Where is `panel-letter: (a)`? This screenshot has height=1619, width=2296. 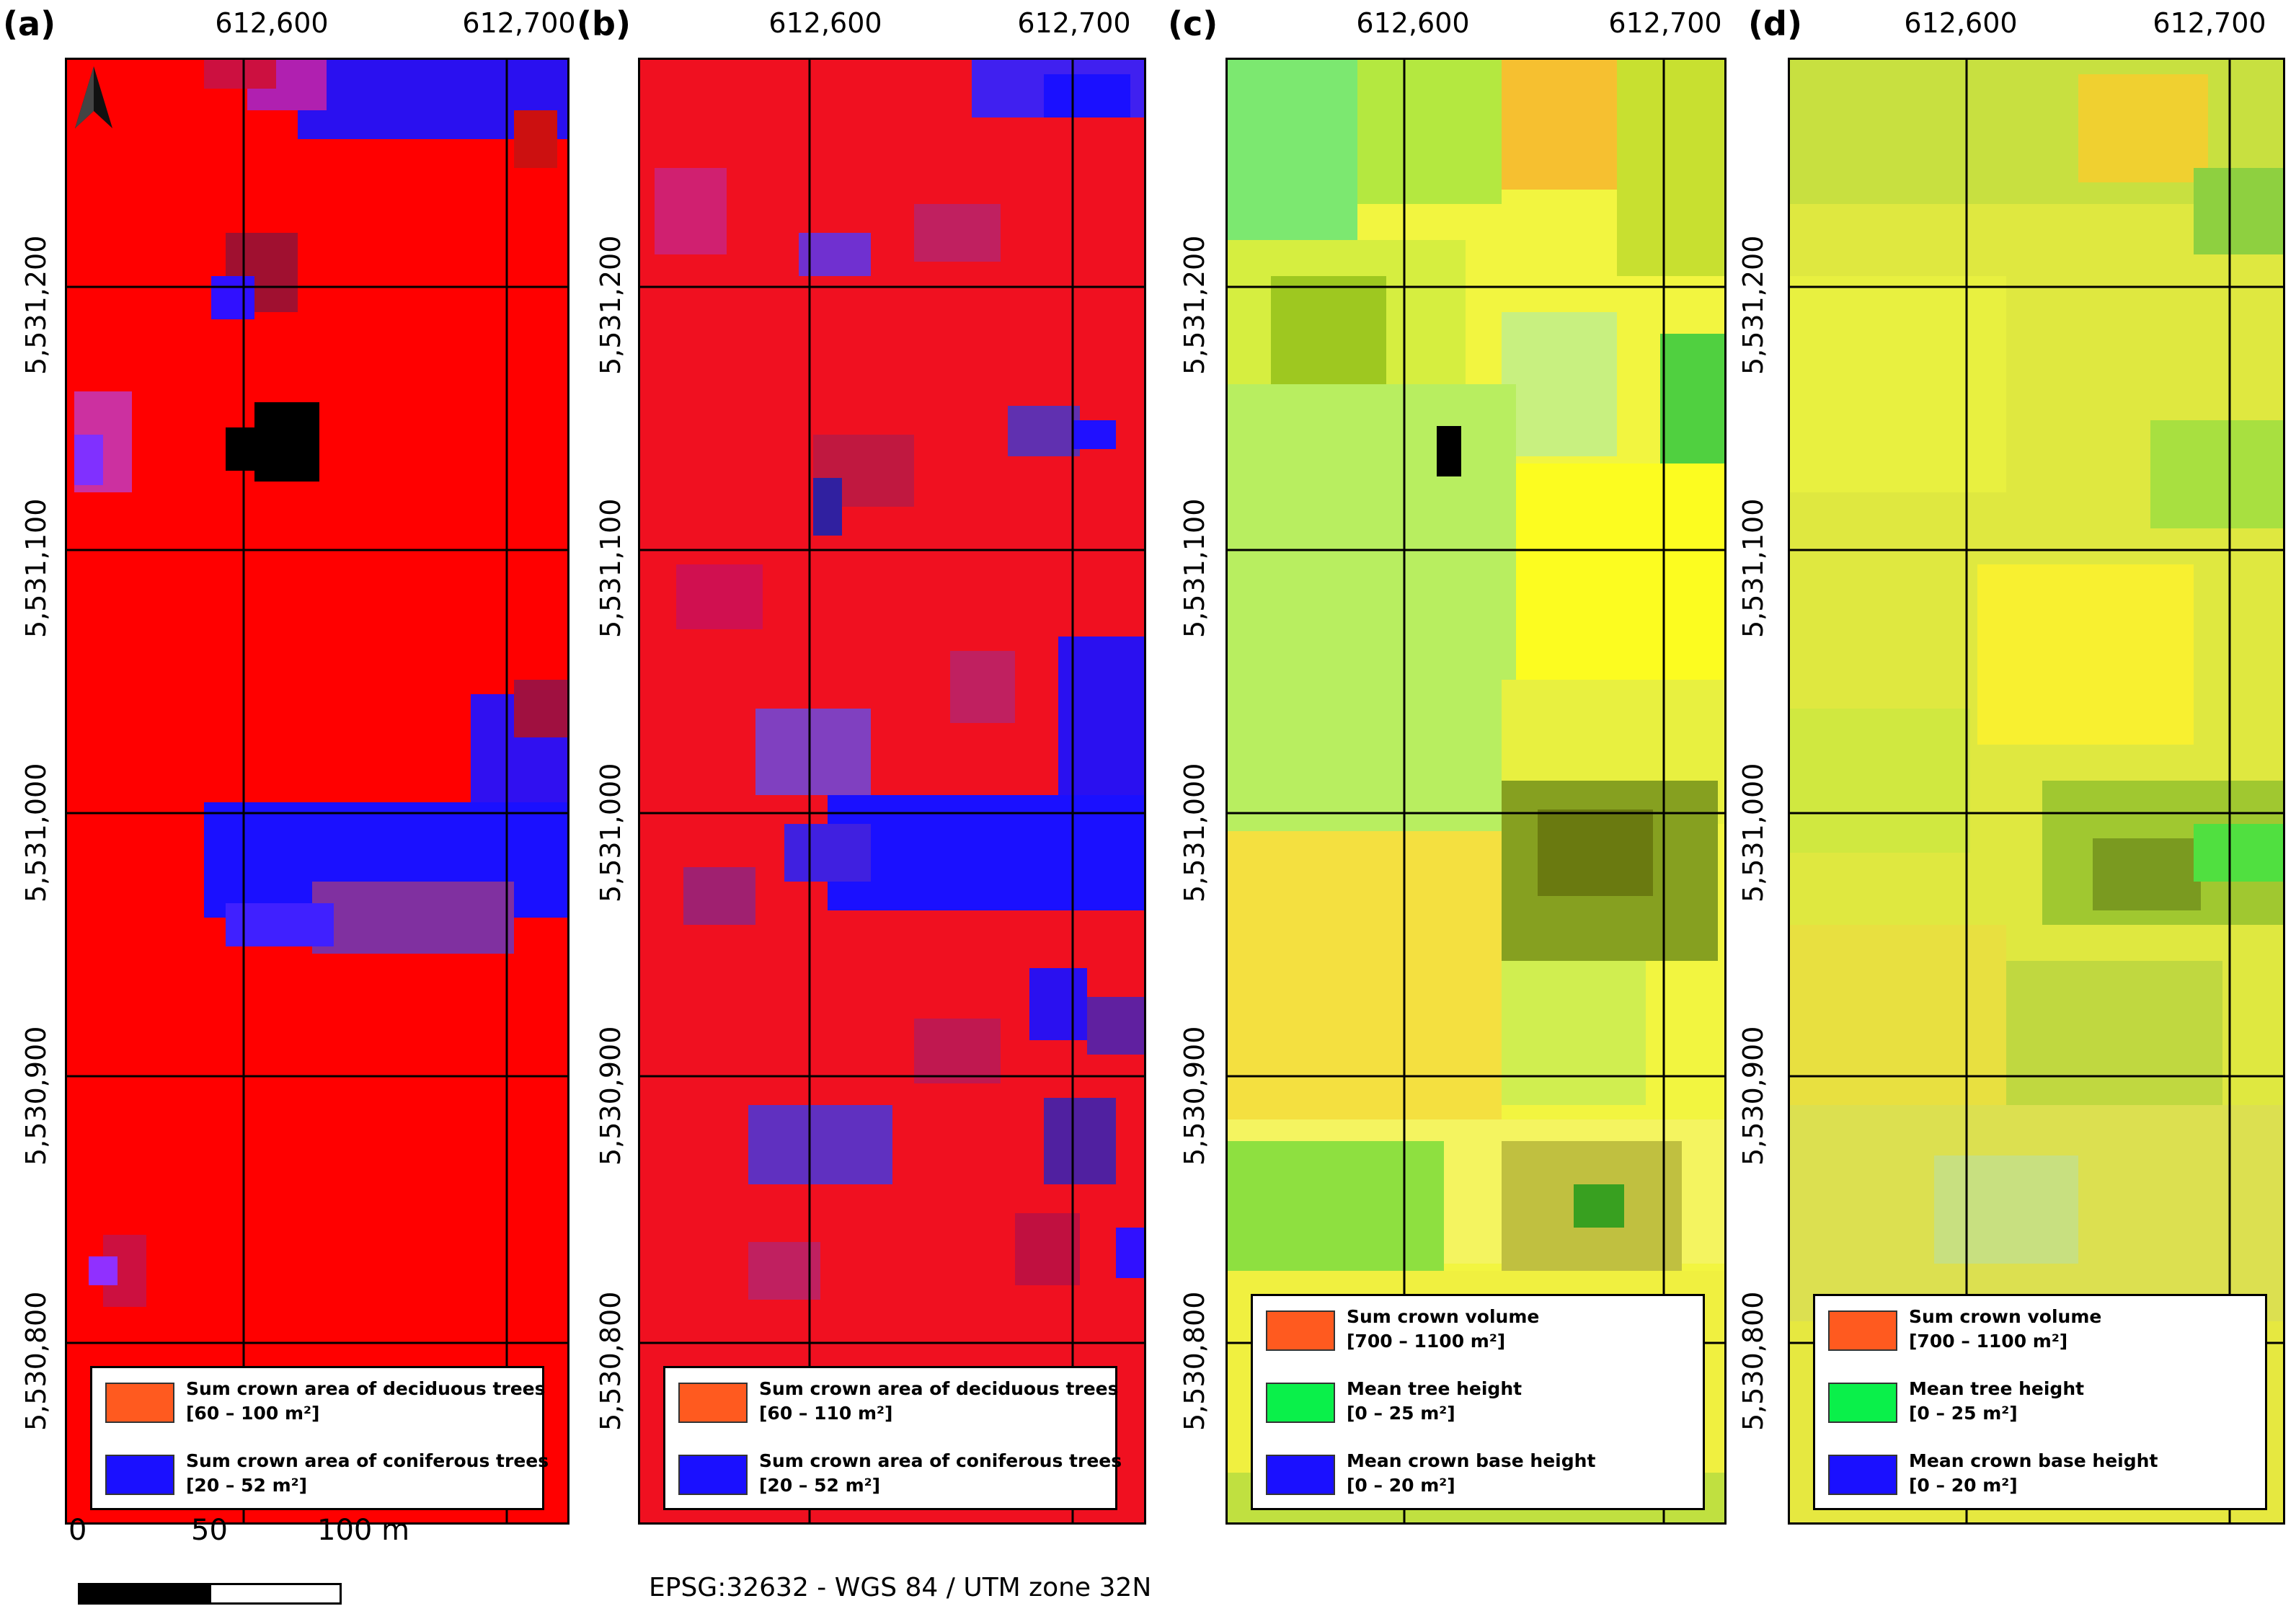
panel-letter: (a) is located at coordinates (29, 23).